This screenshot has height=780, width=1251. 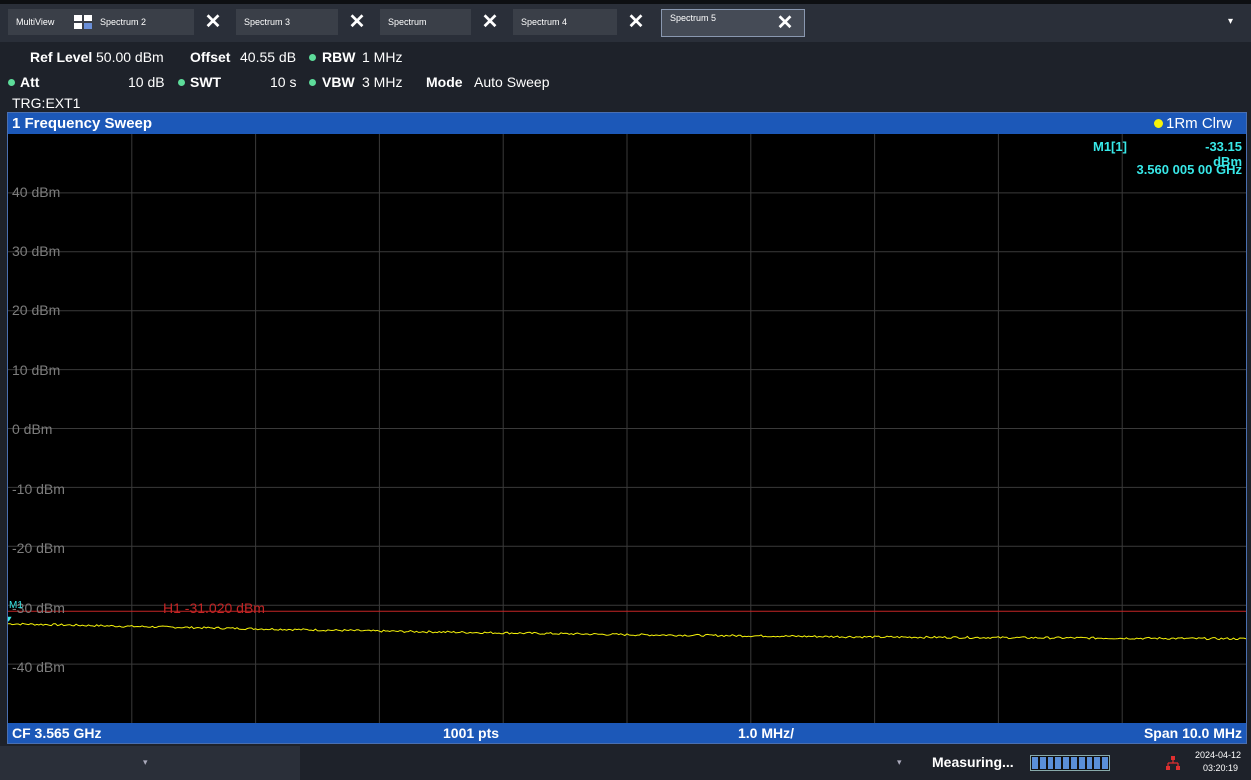 I want to click on status-left-panel, so click(x=150, y=763).